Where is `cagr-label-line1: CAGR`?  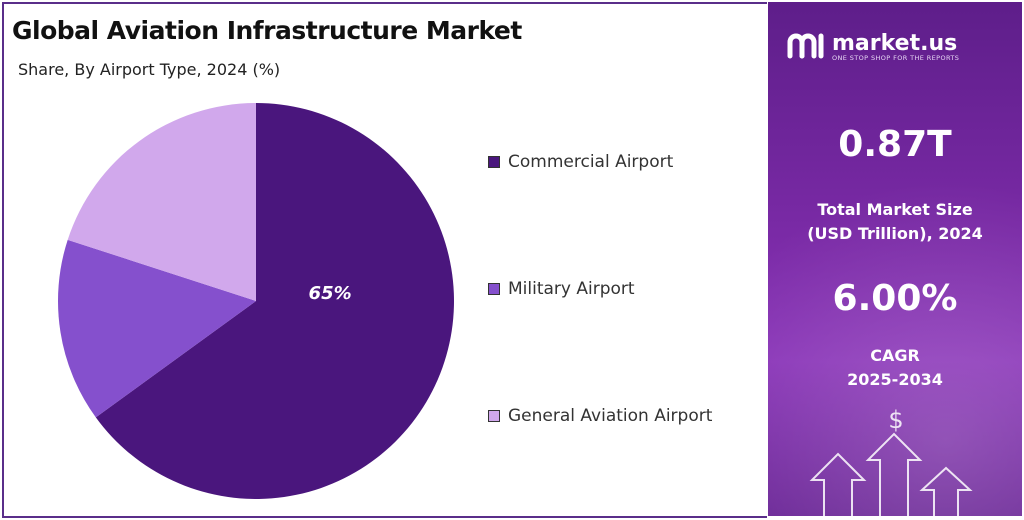
cagr-label-line1: CAGR is located at coordinates (895, 355).